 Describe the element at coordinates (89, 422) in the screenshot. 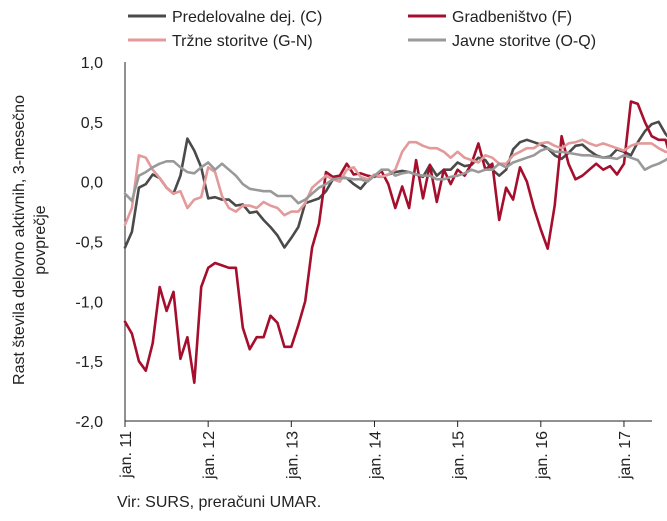

I see `y-tick-label: -2,0` at that location.